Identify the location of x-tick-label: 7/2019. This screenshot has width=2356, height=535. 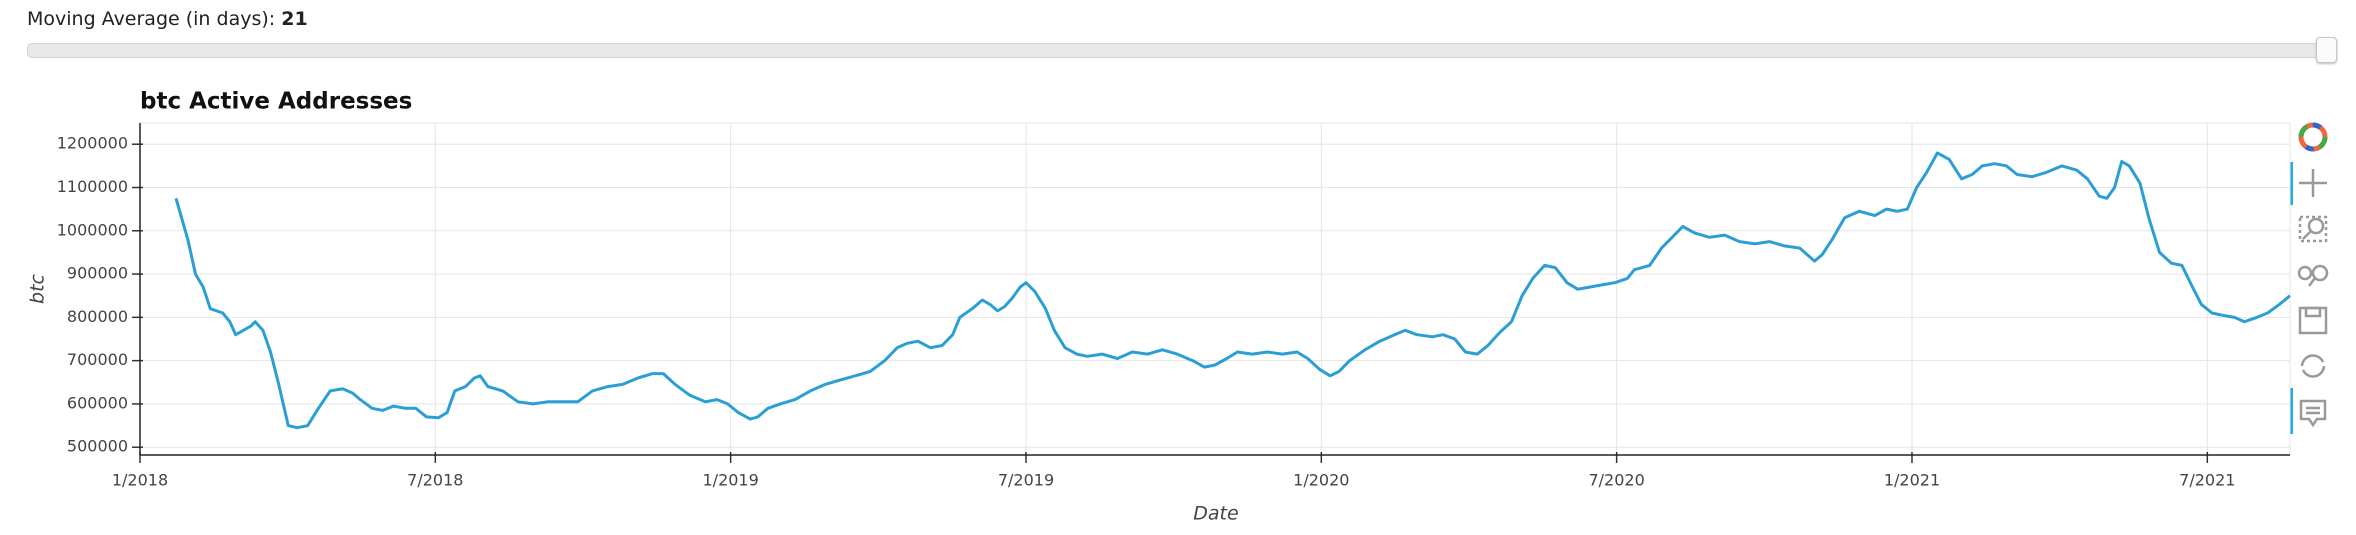
(1026, 480).